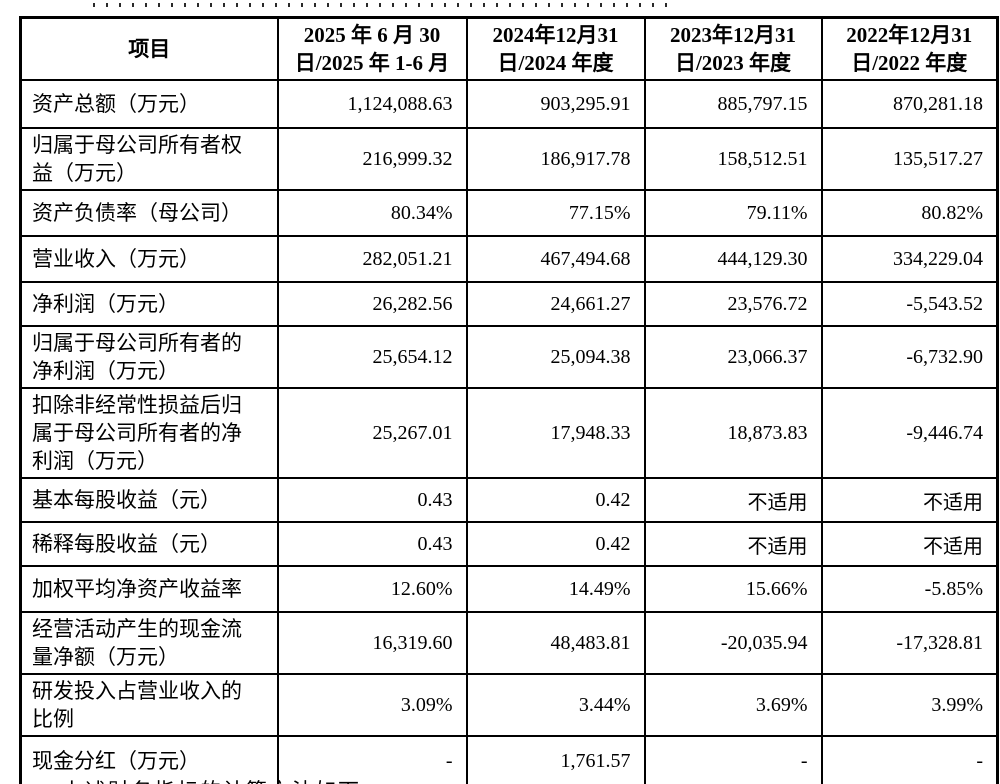  Describe the element at coordinates (149, 48) in the screenshot. I see `header-item-column: 项目` at that location.